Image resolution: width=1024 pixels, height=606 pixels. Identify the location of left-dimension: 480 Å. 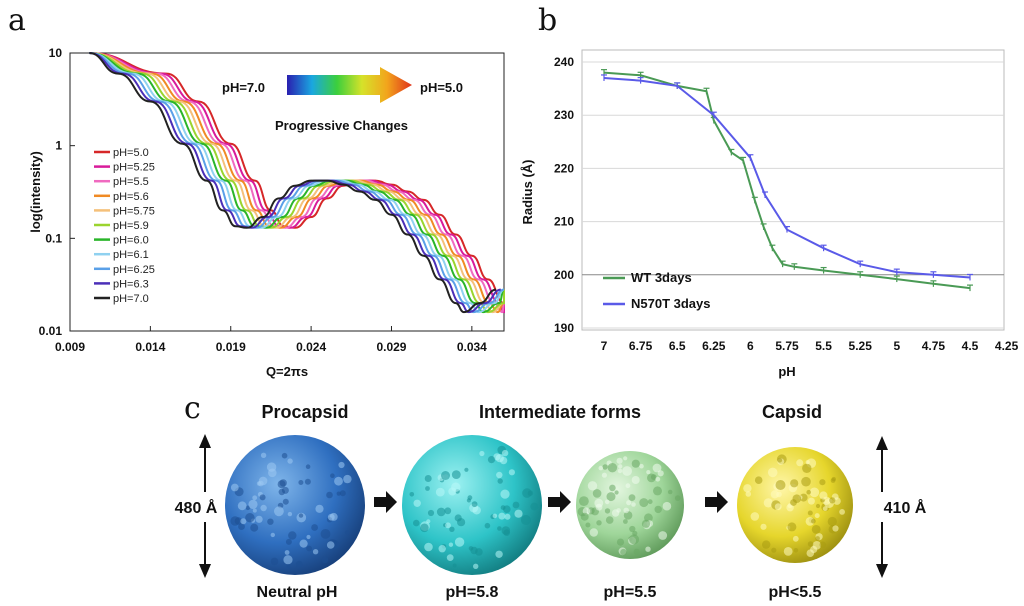
(196, 507).